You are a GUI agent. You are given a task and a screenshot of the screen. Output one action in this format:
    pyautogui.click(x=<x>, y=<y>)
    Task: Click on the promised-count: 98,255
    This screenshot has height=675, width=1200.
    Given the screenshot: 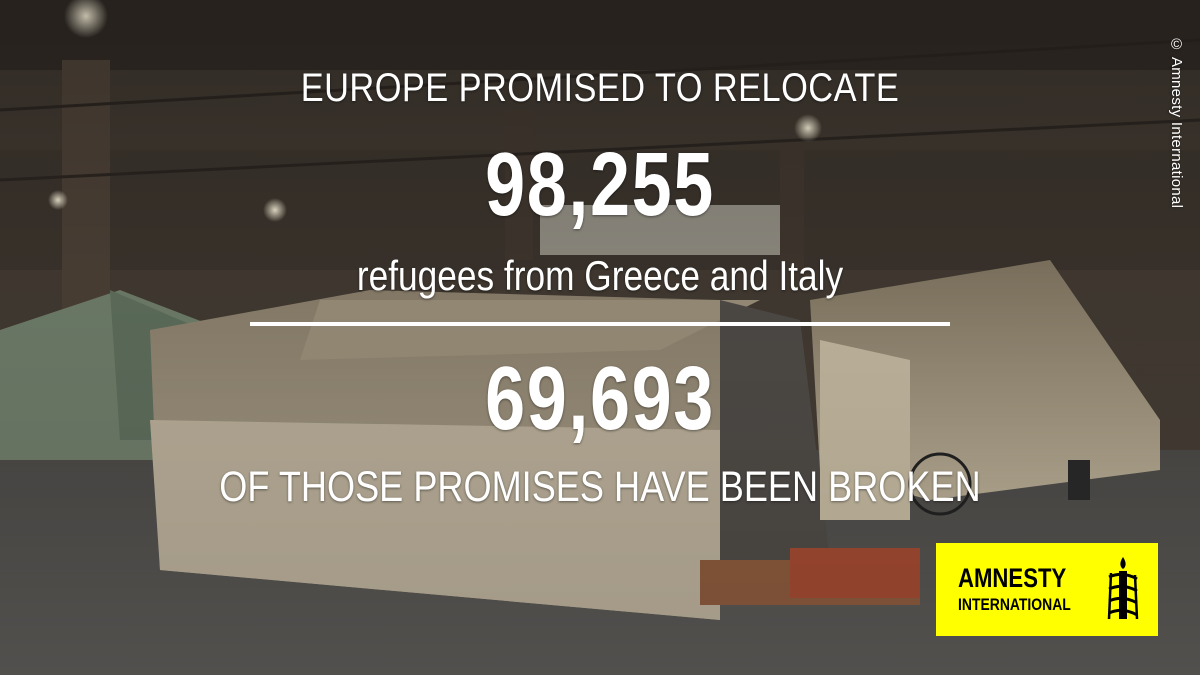 What is the action you would take?
    pyautogui.click(x=600, y=185)
    